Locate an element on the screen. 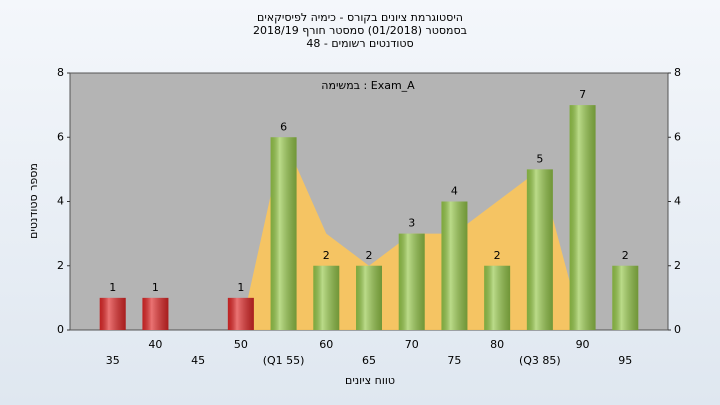 This screenshot has width=720, height=405. y-axis-label: מספר סטודנטים is located at coordinates (33, 201).